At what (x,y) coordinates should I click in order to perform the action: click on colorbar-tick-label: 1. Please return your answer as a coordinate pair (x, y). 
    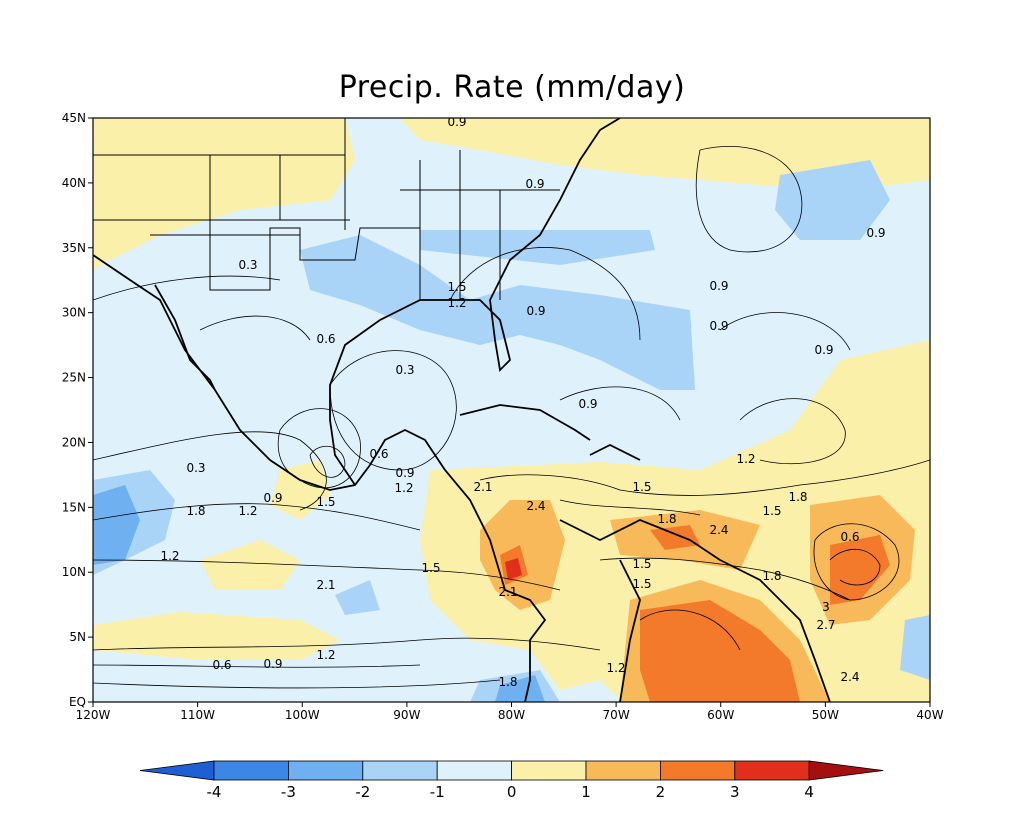
    Looking at the image, I should click on (586, 792).